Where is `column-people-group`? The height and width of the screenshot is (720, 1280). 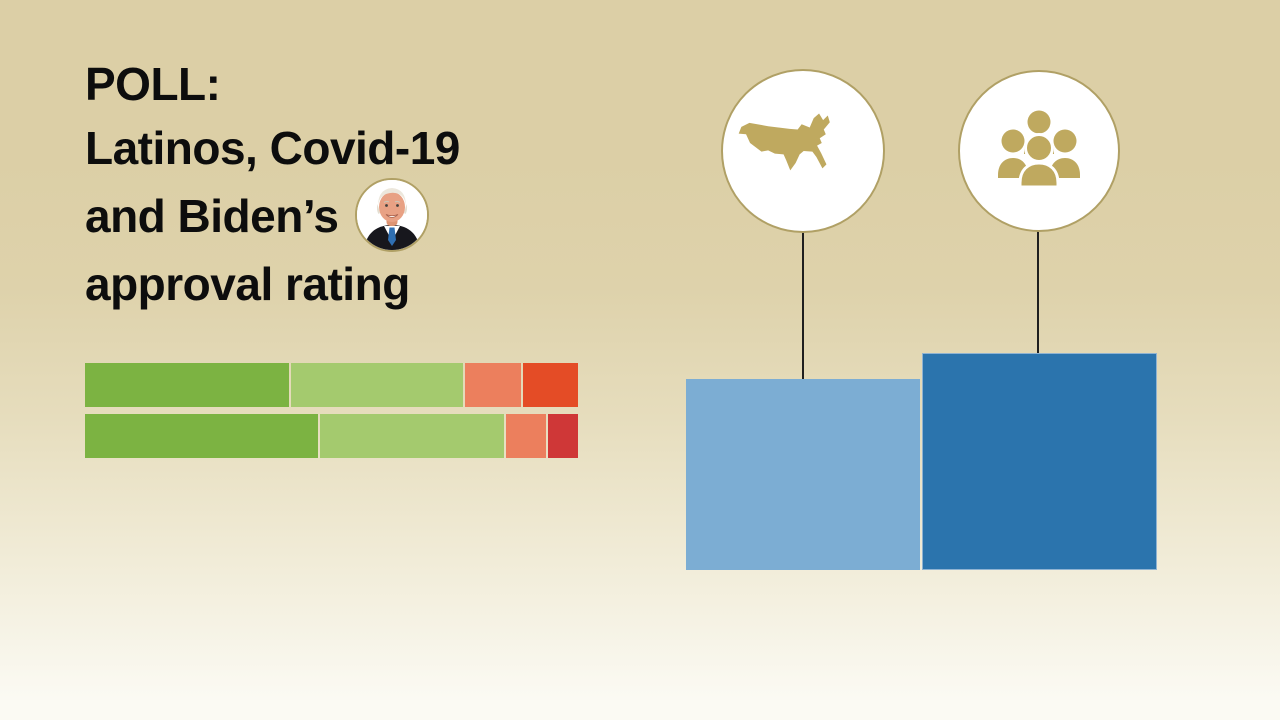
column-people-group is located at coordinates (1039, 461).